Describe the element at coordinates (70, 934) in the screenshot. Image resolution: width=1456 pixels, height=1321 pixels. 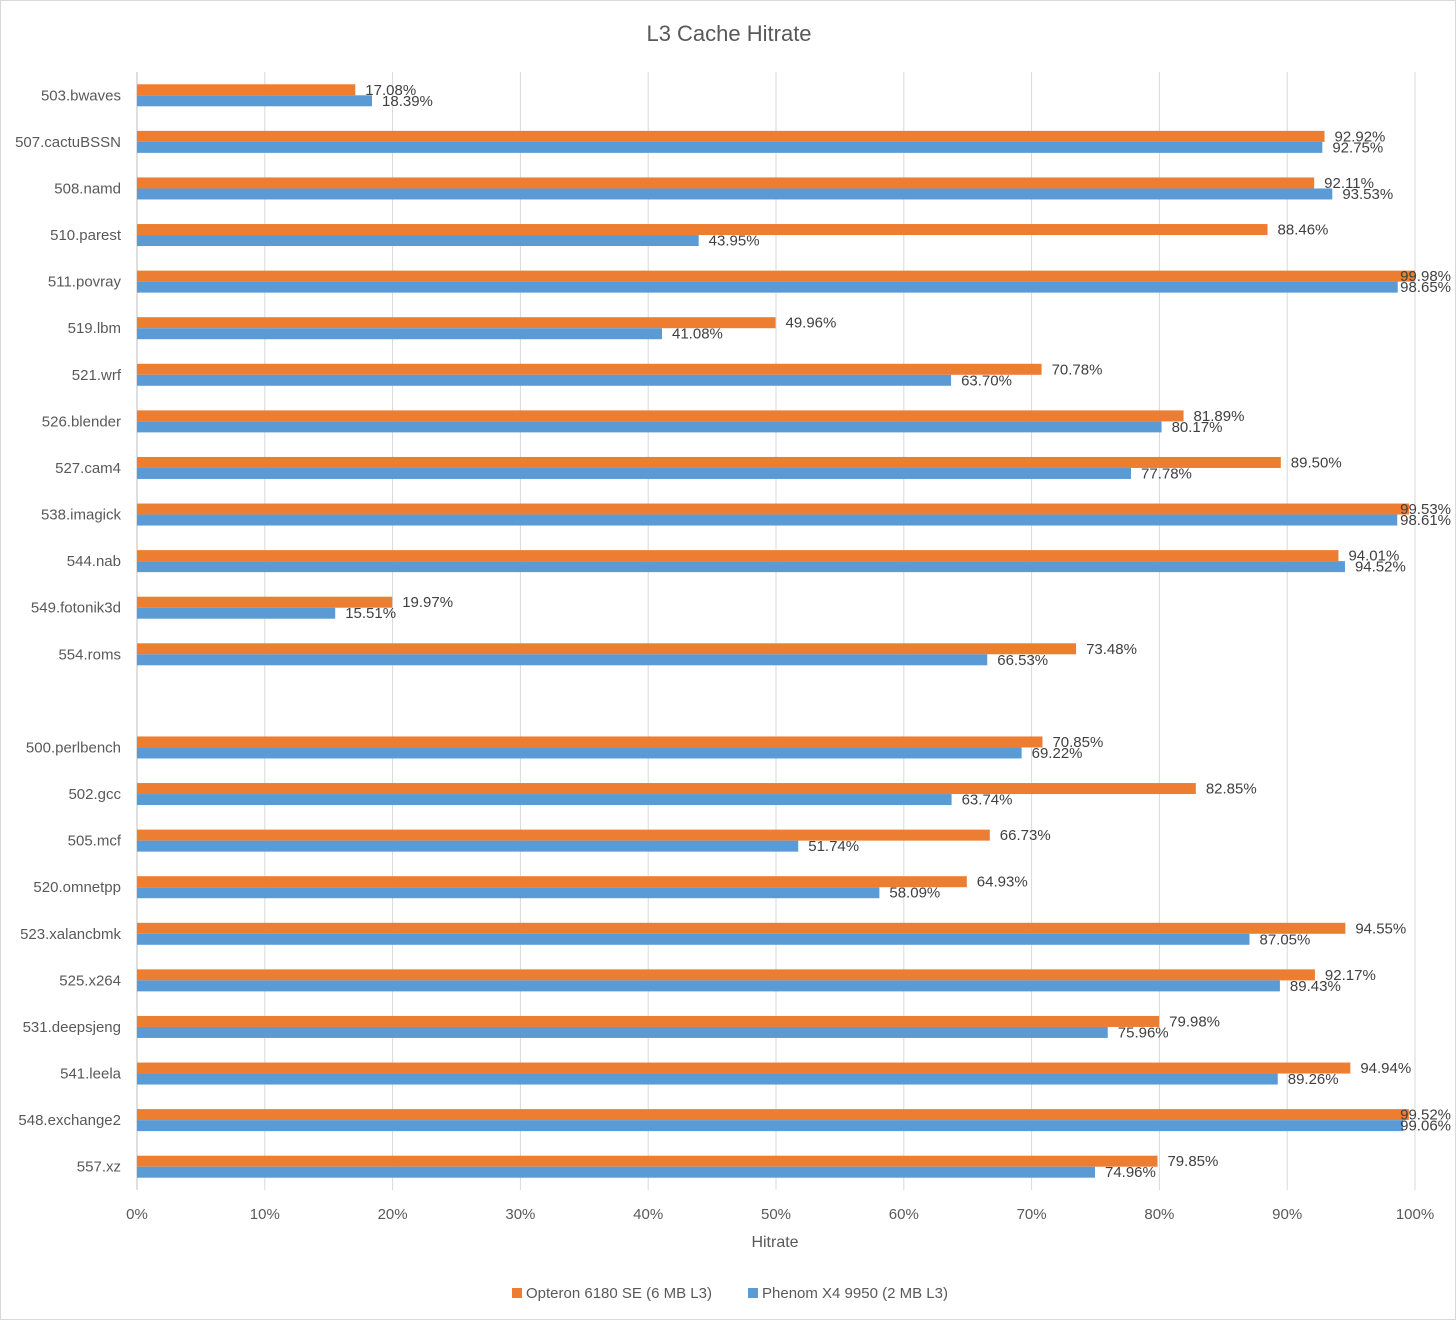
I see `category-label: 523.xalancbmk` at that location.